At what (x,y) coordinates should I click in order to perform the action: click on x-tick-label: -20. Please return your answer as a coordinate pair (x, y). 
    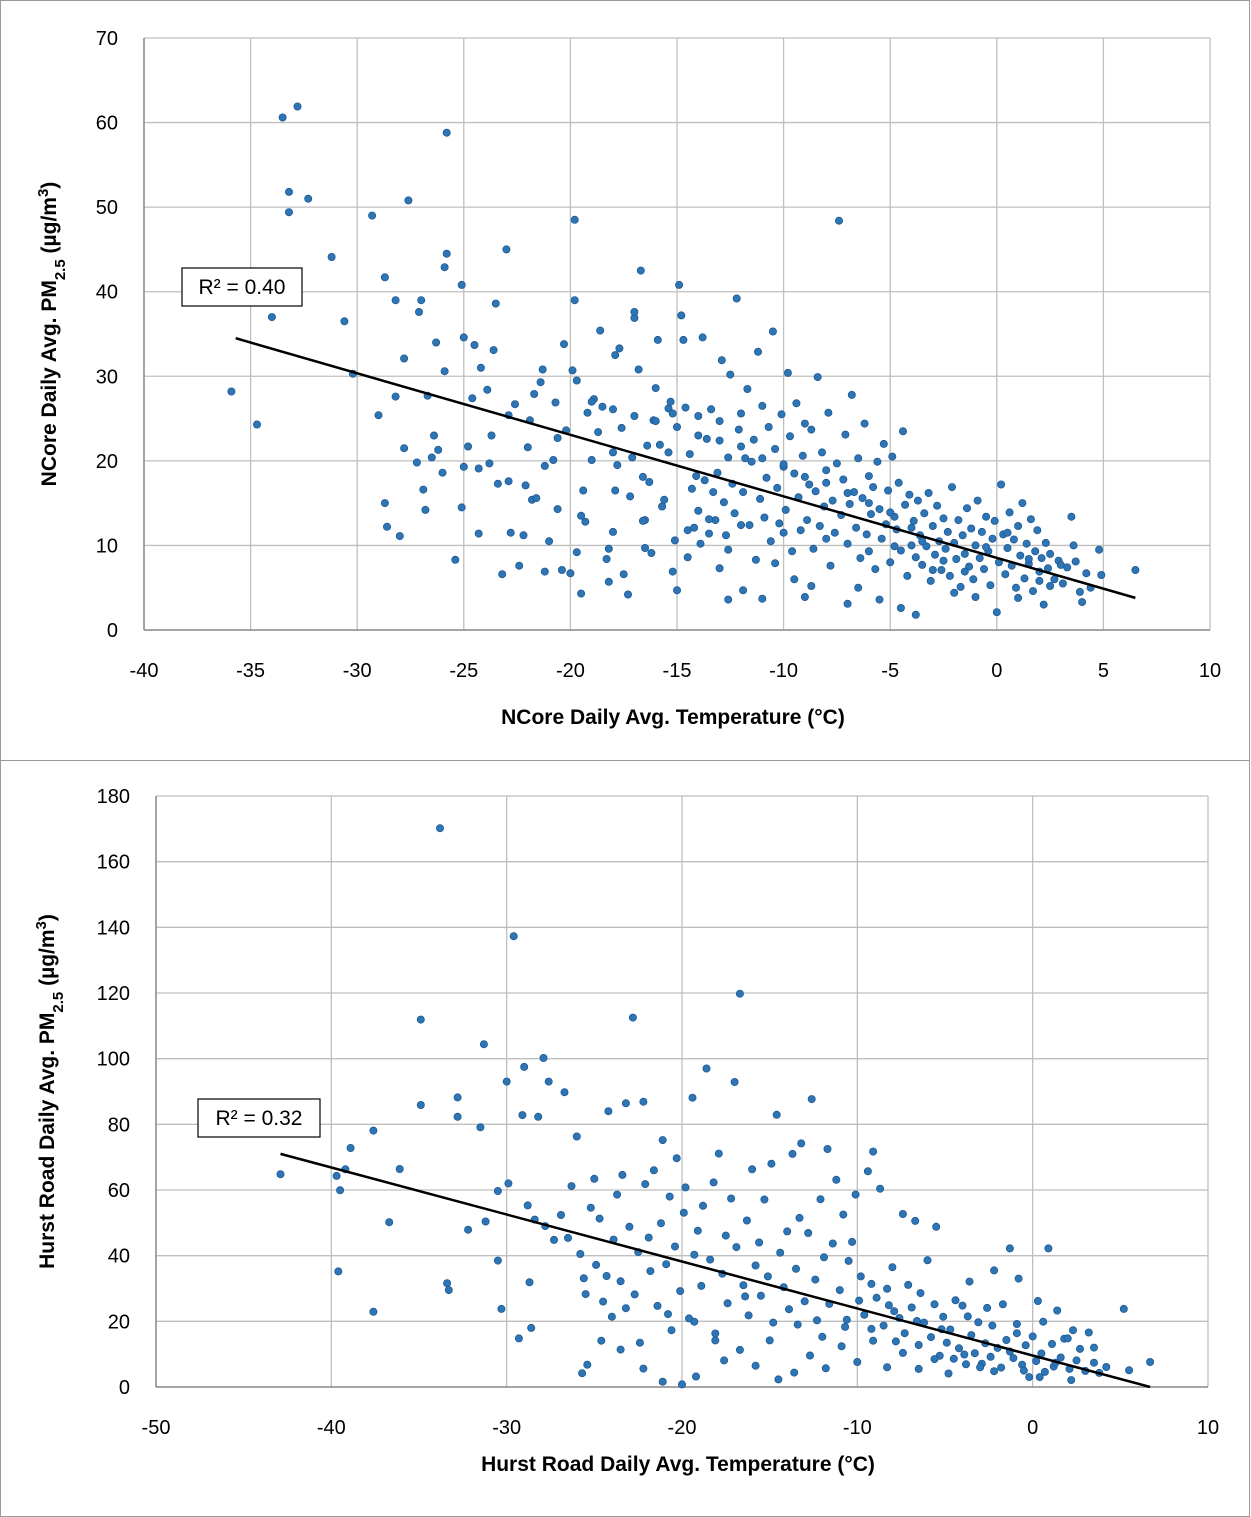
    Looking at the image, I should click on (570, 671).